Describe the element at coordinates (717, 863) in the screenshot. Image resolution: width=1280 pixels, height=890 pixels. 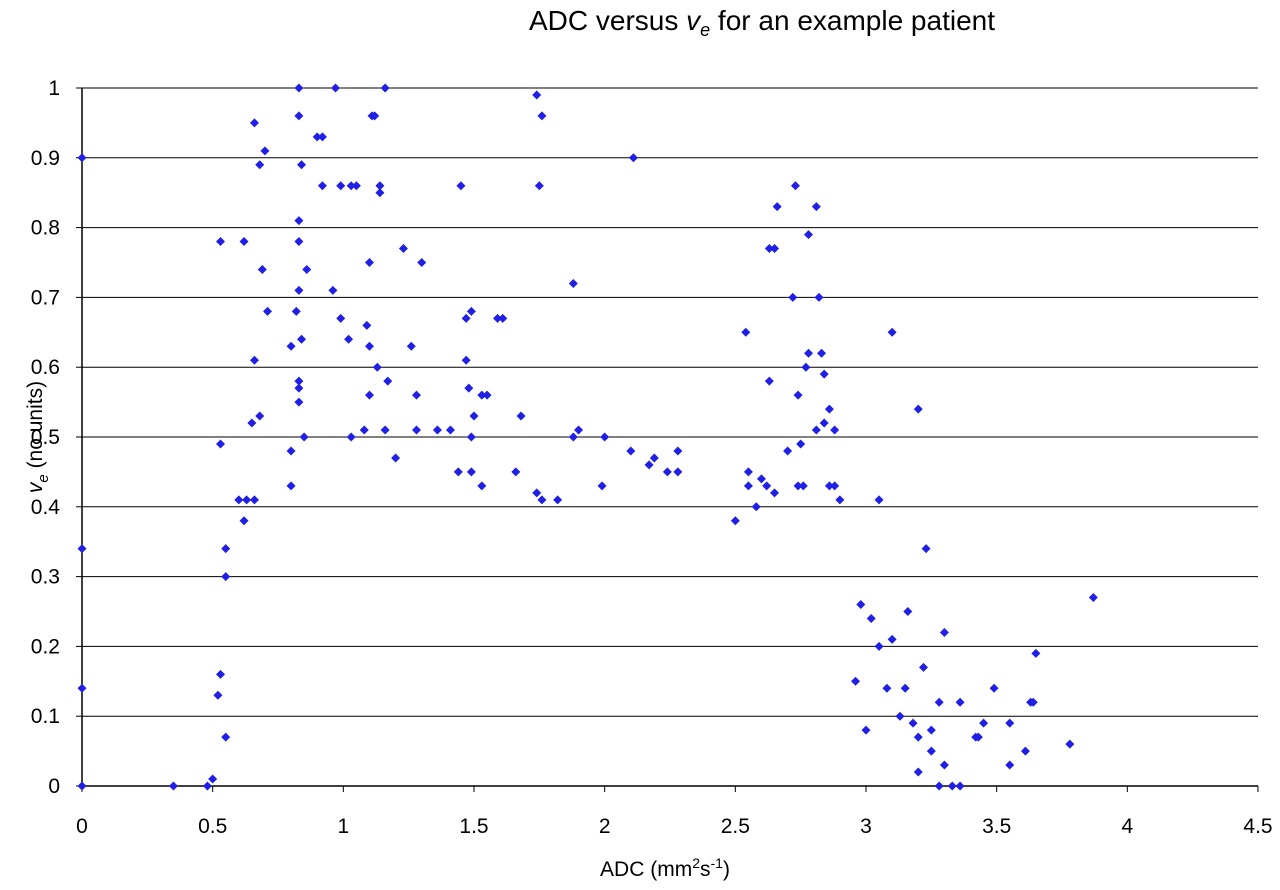
I see `x-axis-title-sup2: -1` at that location.